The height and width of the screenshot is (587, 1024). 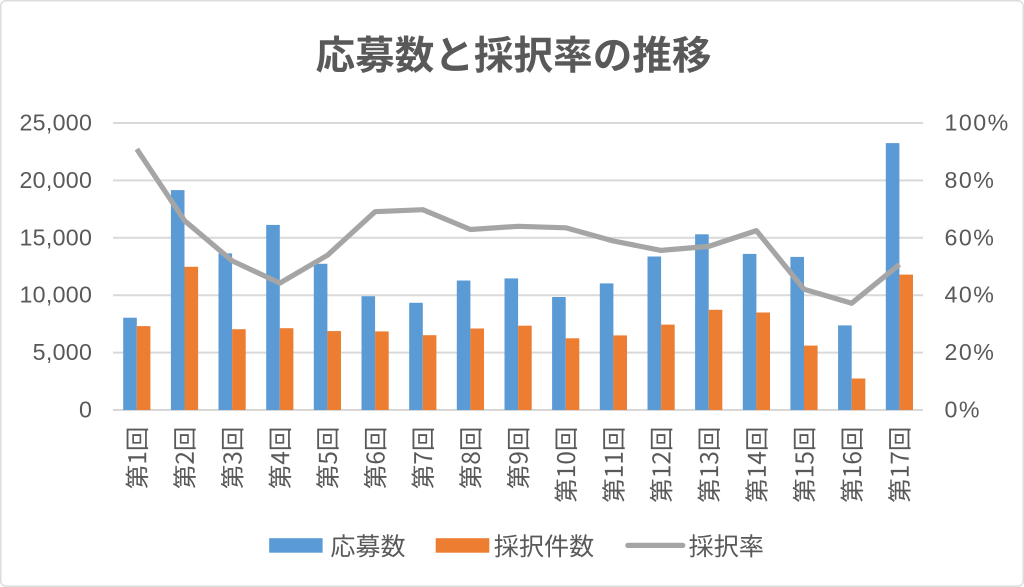 What do you see at coordinates (85, 410) in the screenshot?
I see `svg-text: 0` at bounding box center [85, 410].